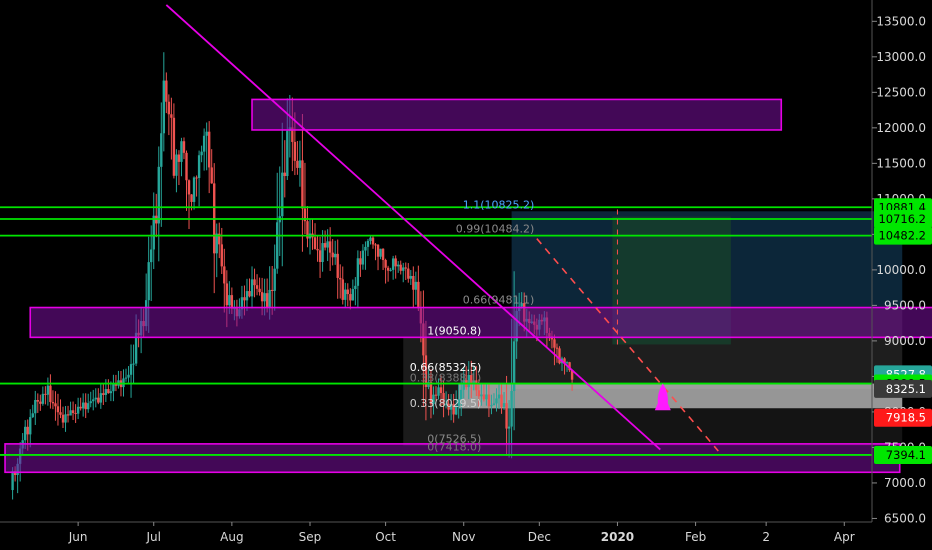  Describe the element at coordinates (906, 389) in the screenshot. I see `price-badge-label: 8325.1` at that location.